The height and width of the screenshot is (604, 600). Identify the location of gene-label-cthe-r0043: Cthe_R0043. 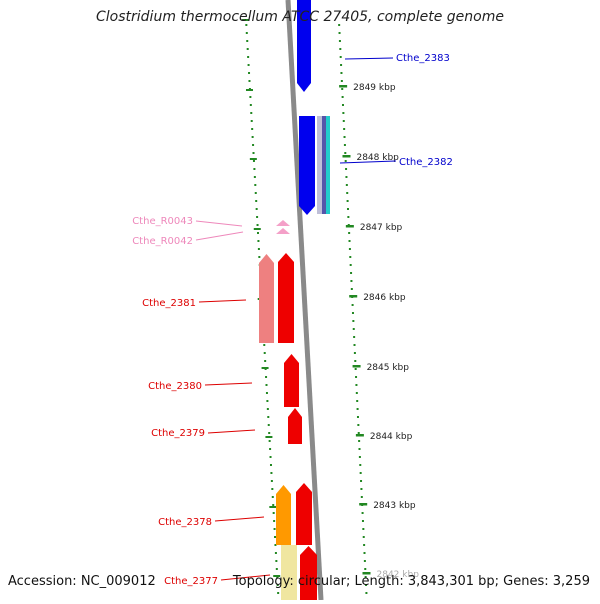
(162, 221).